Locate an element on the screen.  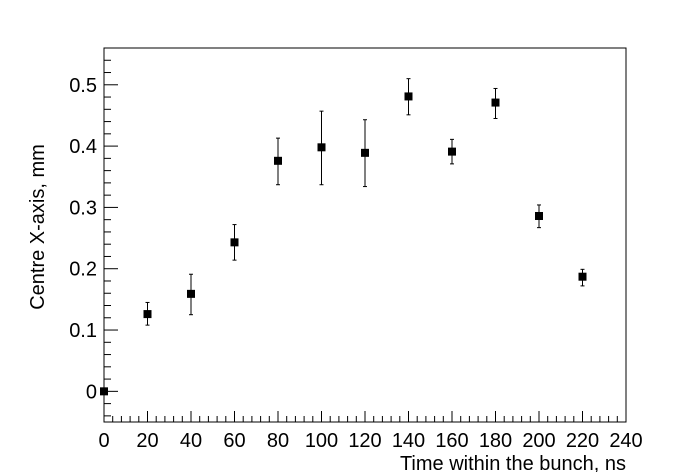
x-tick-label: 80 is located at coordinates (278, 441).